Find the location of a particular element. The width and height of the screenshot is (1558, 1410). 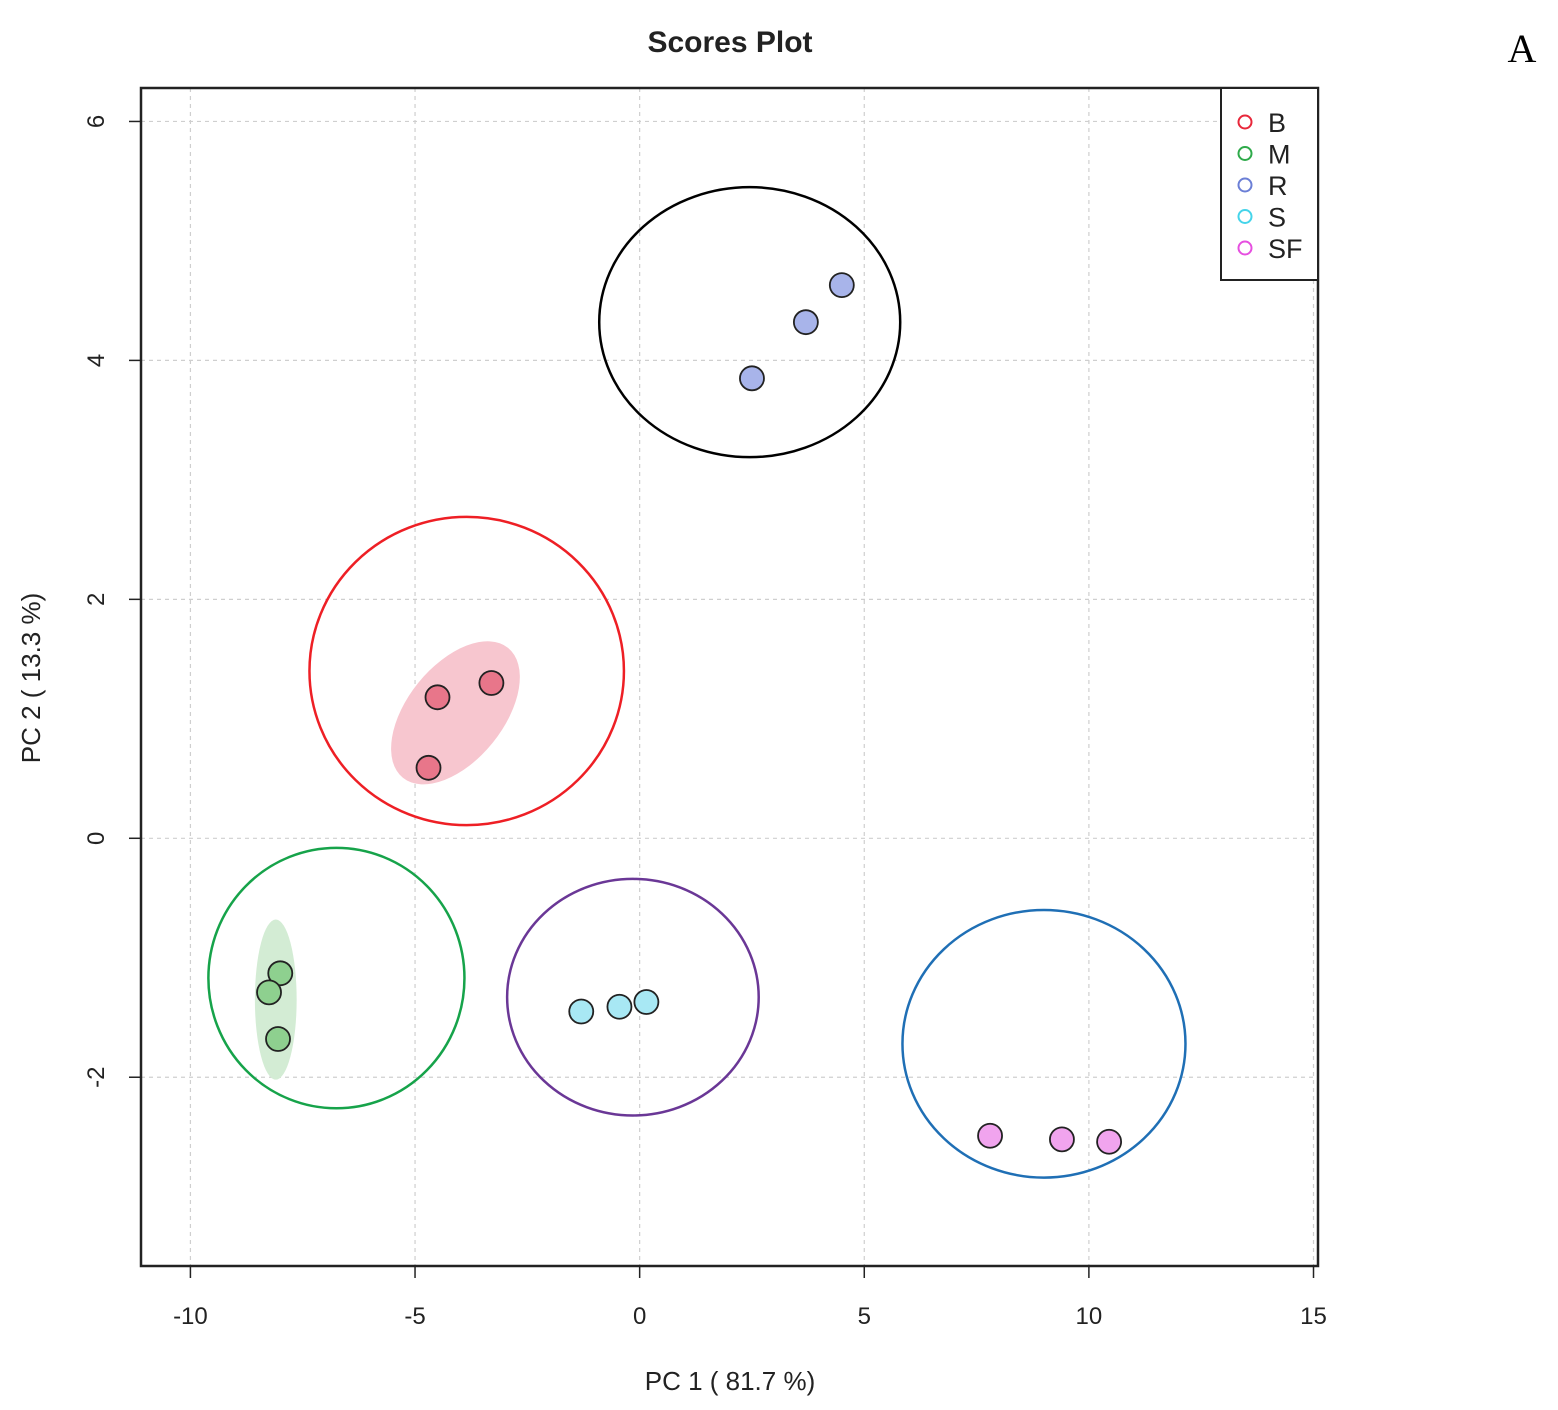

y-tick-label: 2 is located at coordinates (96, 599).